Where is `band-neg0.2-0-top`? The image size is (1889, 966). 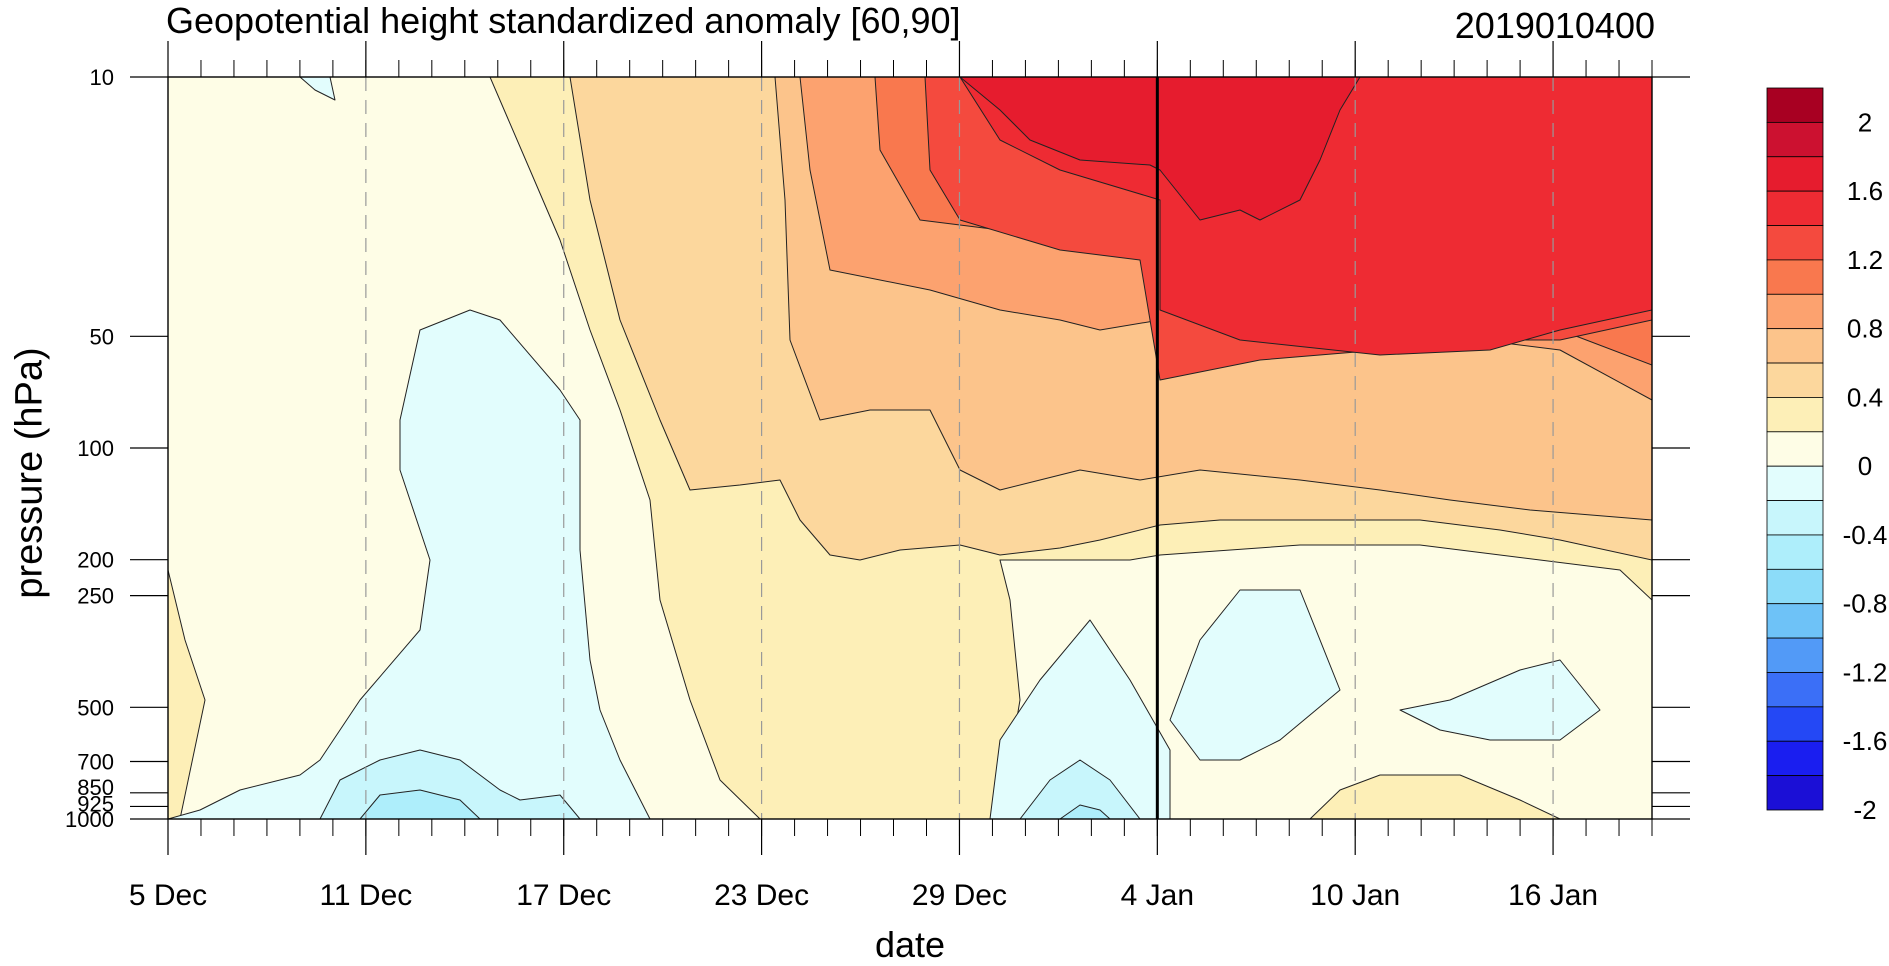
band-neg0.2-0-top is located at coordinates (317, 89).